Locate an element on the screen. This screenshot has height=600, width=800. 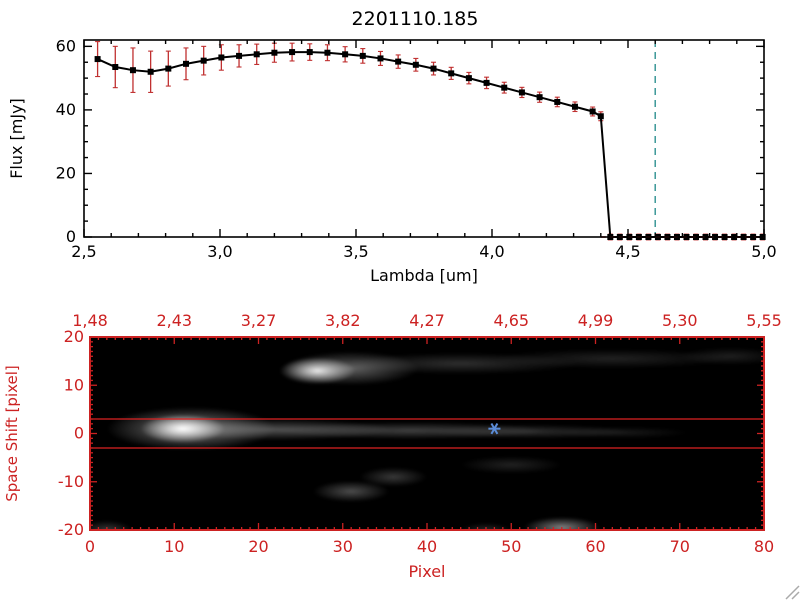
x-axis-label: Lambda [um] is located at coordinates (424, 275).